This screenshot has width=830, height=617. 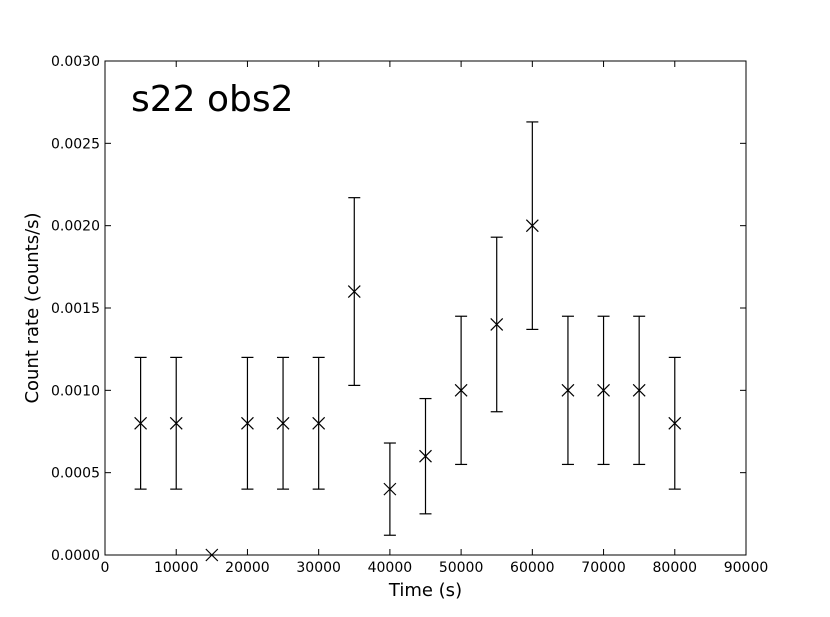 What do you see at coordinates (425, 590) in the screenshot?
I see `x-axis-label: Time (s)` at bounding box center [425, 590].